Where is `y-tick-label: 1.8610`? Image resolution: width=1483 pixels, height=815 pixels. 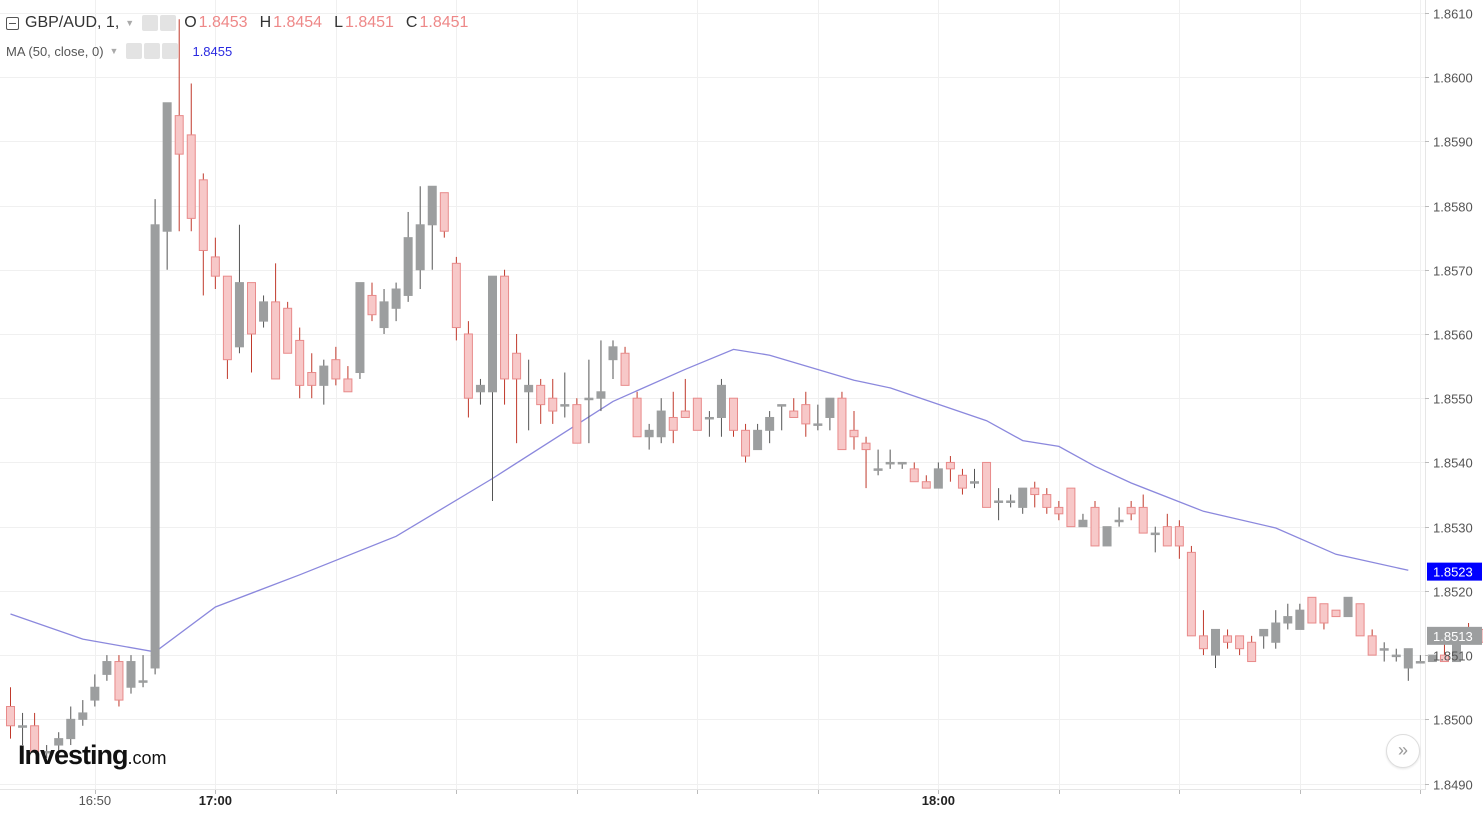
y-tick-label: 1.8610 is located at coordinates (1453, 14).